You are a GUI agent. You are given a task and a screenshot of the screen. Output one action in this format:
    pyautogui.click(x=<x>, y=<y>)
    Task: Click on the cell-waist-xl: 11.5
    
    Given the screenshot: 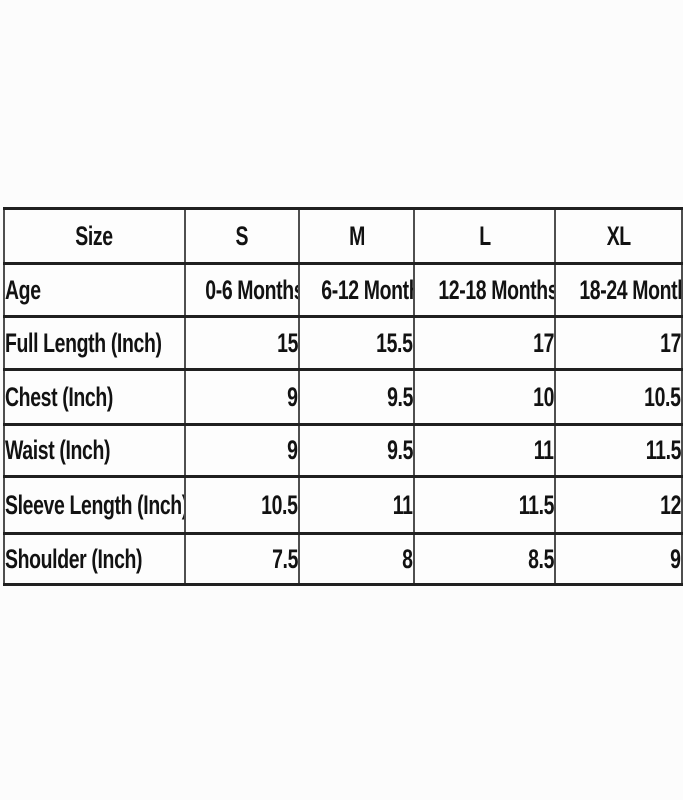 What is the action you would take?
    pyautogui.click(x=618, y=450)
    